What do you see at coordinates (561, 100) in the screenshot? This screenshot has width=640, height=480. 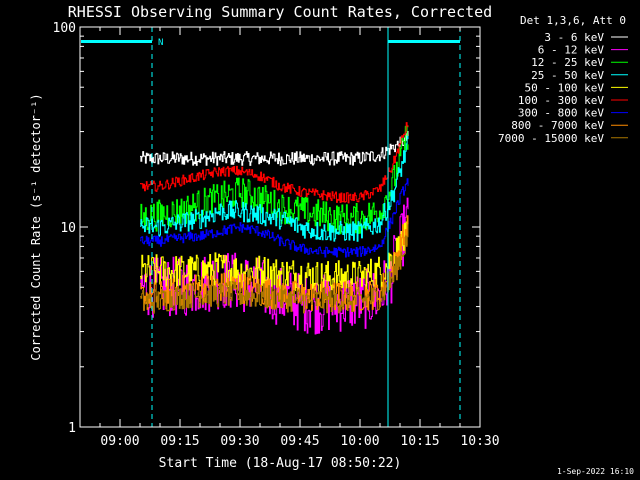 I see `legend-label-6: 100 - 300 keV` at bounding box center [561, 100].